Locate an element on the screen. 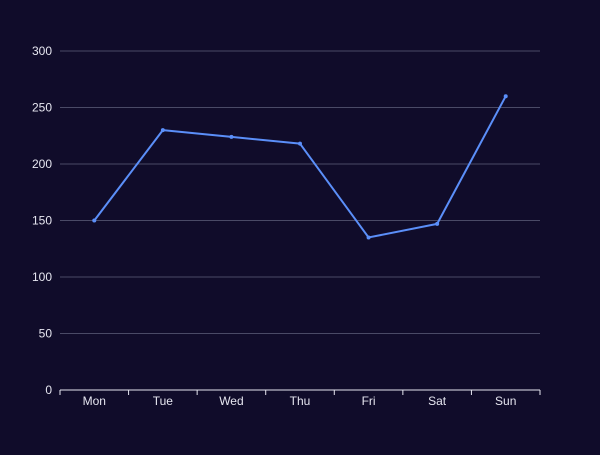 This screenshot has width=600, height=455. x-axis is located at coordinates (300, 392).